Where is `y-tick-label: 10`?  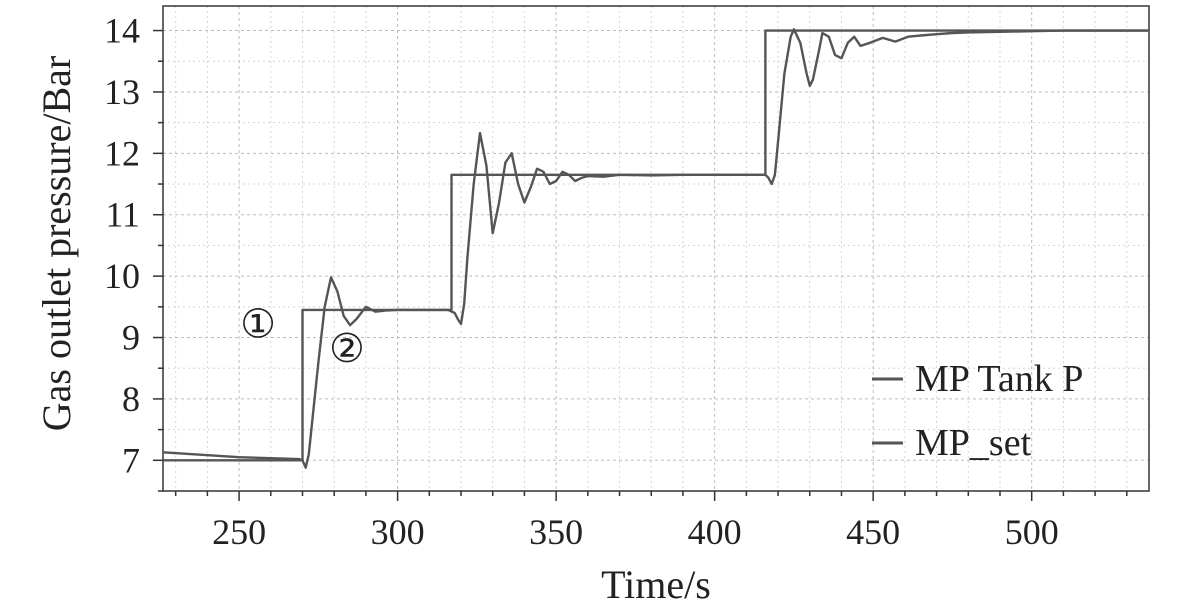
y-tick-label: 10 is located at coordinates (122, 276).